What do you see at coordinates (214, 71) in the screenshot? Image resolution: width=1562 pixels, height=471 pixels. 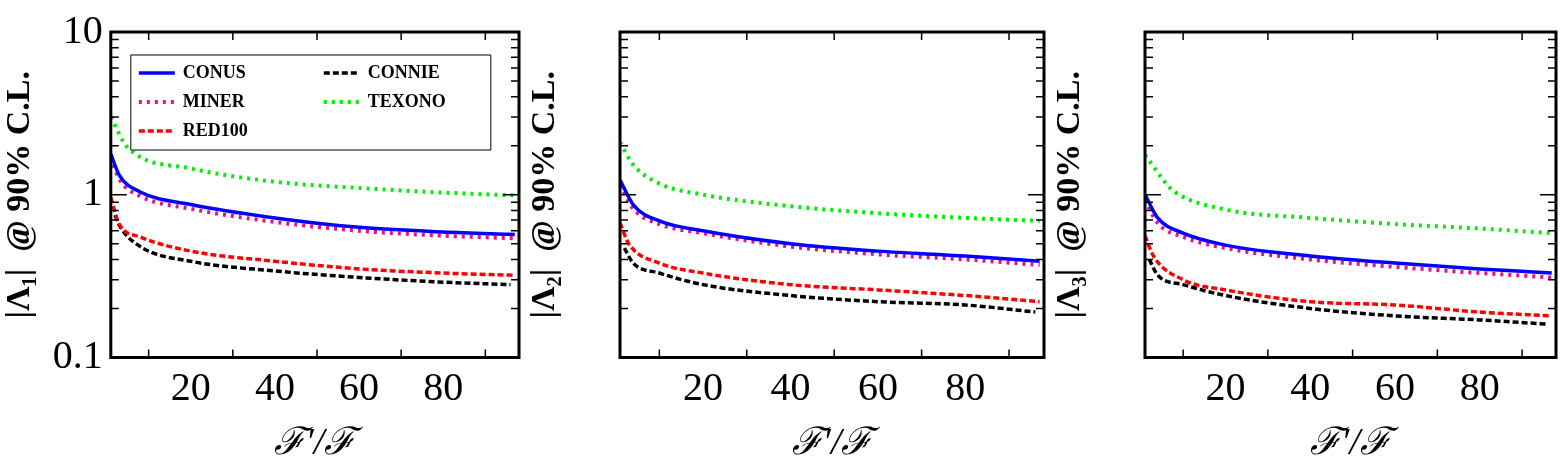 I see `legend-label: CONUS` at bounding box center [214, 71].